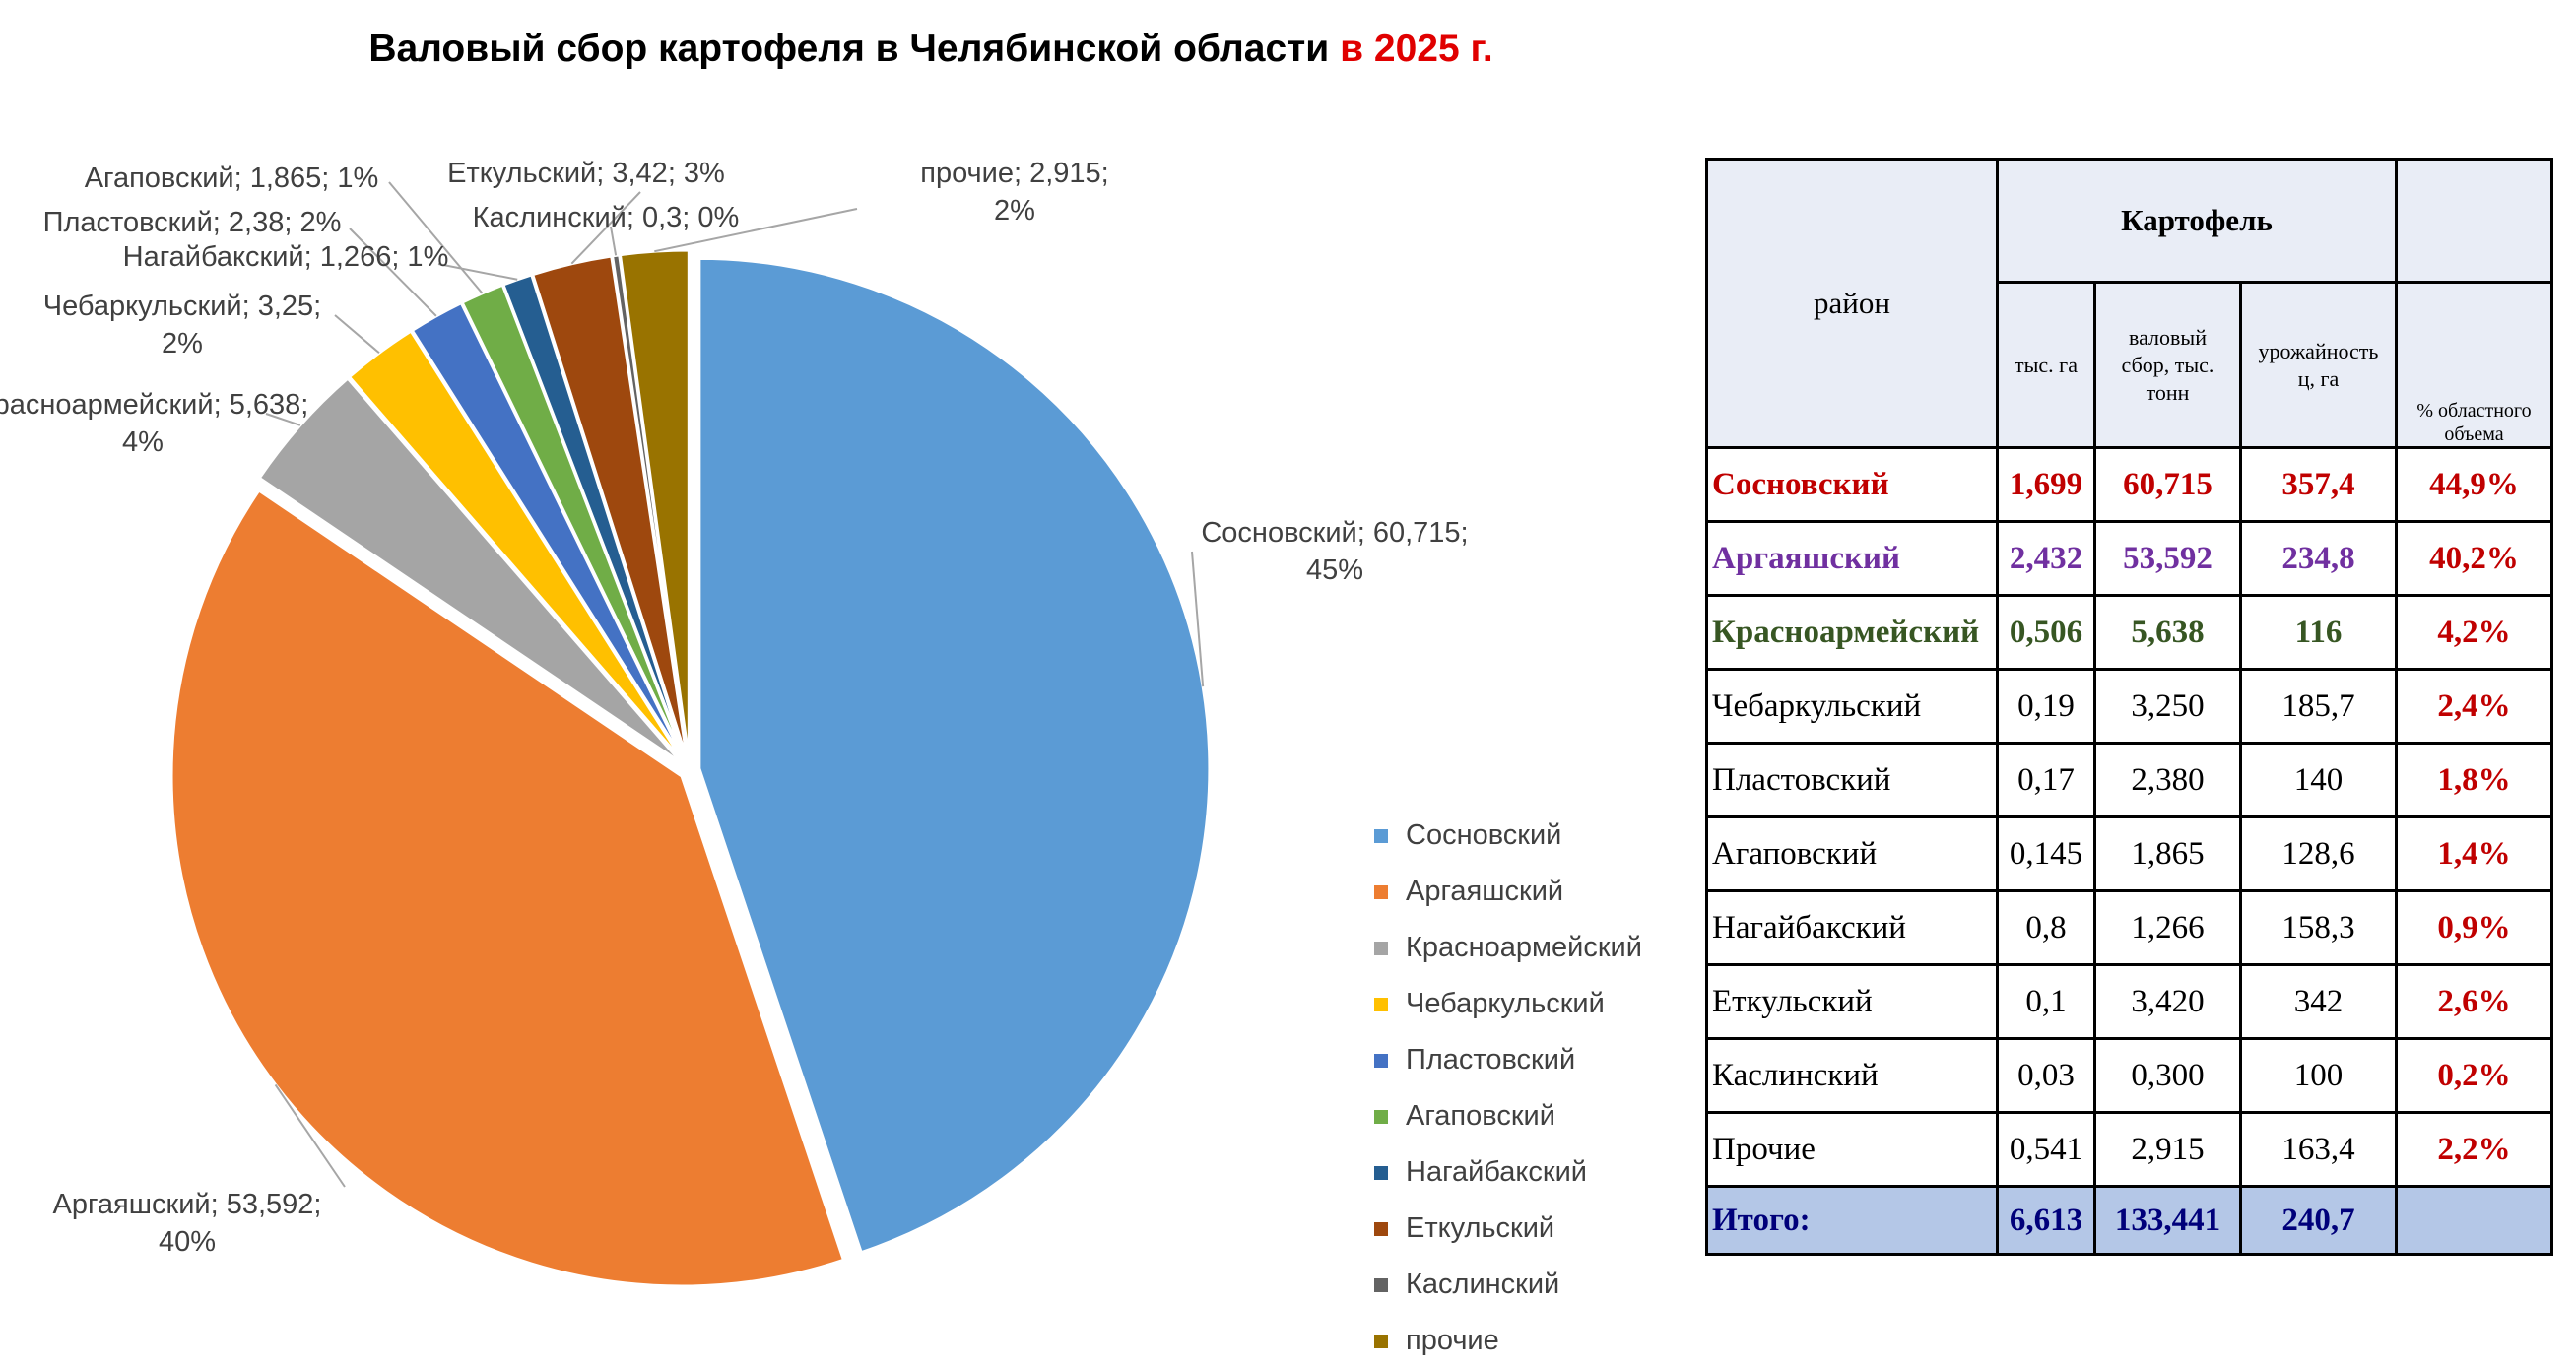 The width and height of the screenshot is (2576, 1369). Describe the element at coordinates (2167, 558) in the screenshot. I see `cell-harvest: 53,592` at that location.